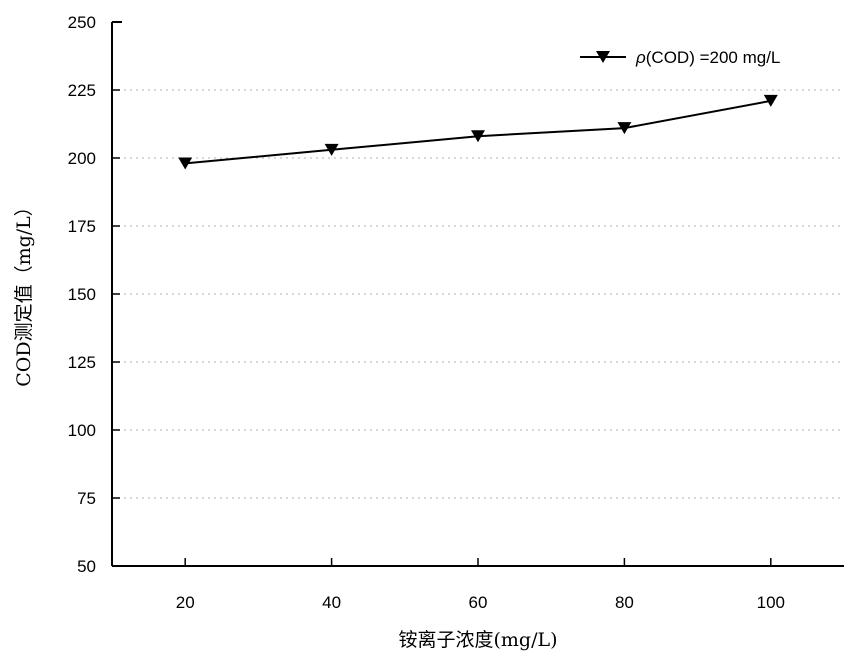 The height and width of the screenshot is (659, 844). I want to click on y-tick-label-100: 100, so click(82, 430).